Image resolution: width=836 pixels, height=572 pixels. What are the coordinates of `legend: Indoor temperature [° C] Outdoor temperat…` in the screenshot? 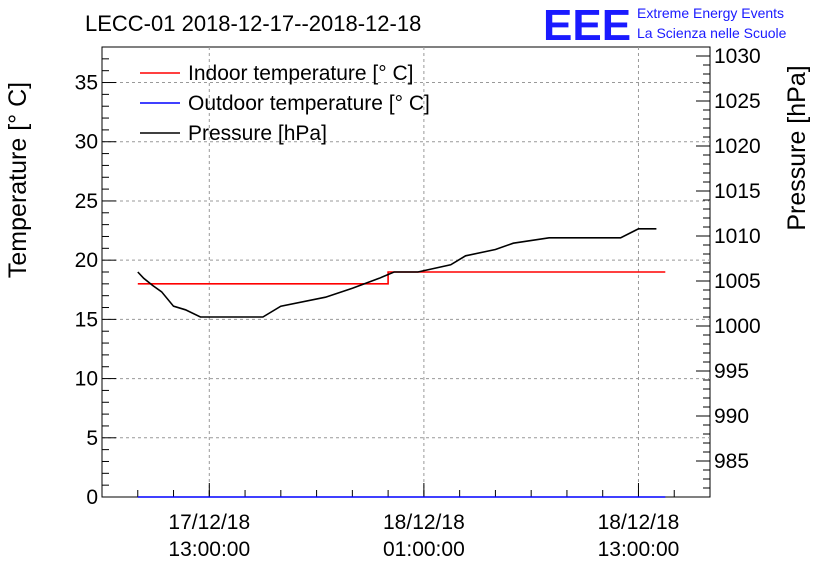 It's located at (285, 103).